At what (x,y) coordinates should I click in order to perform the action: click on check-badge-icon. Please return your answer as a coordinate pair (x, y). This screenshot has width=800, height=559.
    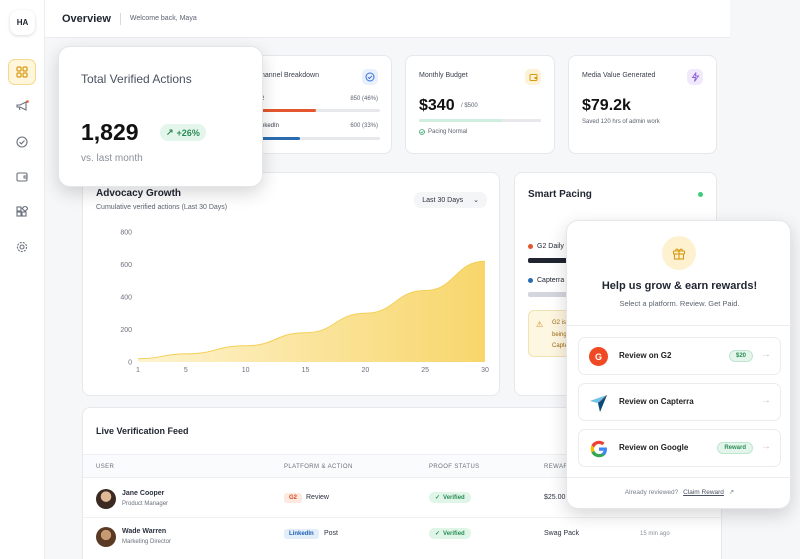
    Looking at the image, I should click on (370, 77).